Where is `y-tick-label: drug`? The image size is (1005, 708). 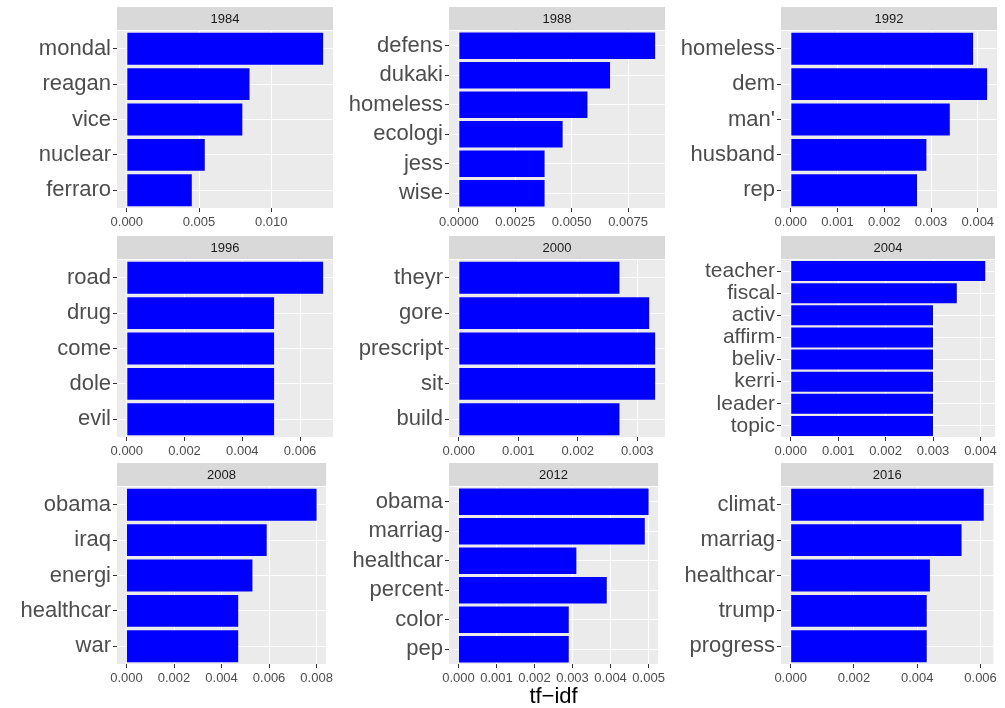
y-tick-label: drug is located at coordinates (88, 312).